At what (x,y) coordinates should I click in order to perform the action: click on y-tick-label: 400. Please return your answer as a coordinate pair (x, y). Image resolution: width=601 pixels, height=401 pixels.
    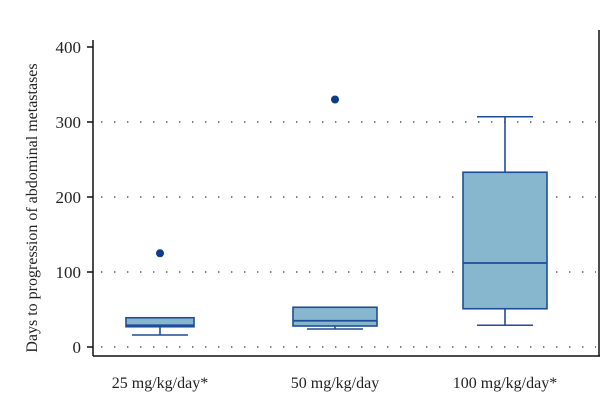
    Looking at the image, I should click on (69, 47).